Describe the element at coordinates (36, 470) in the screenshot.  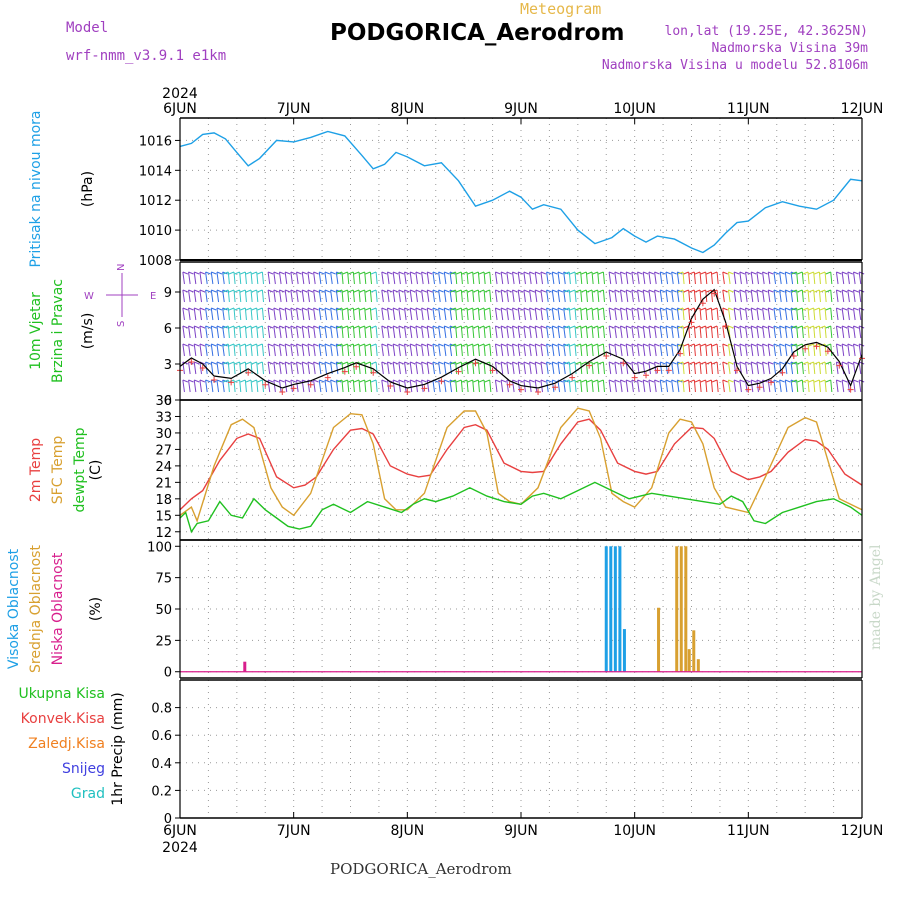
I see `y-axis-label: 2m Temp` at that location.